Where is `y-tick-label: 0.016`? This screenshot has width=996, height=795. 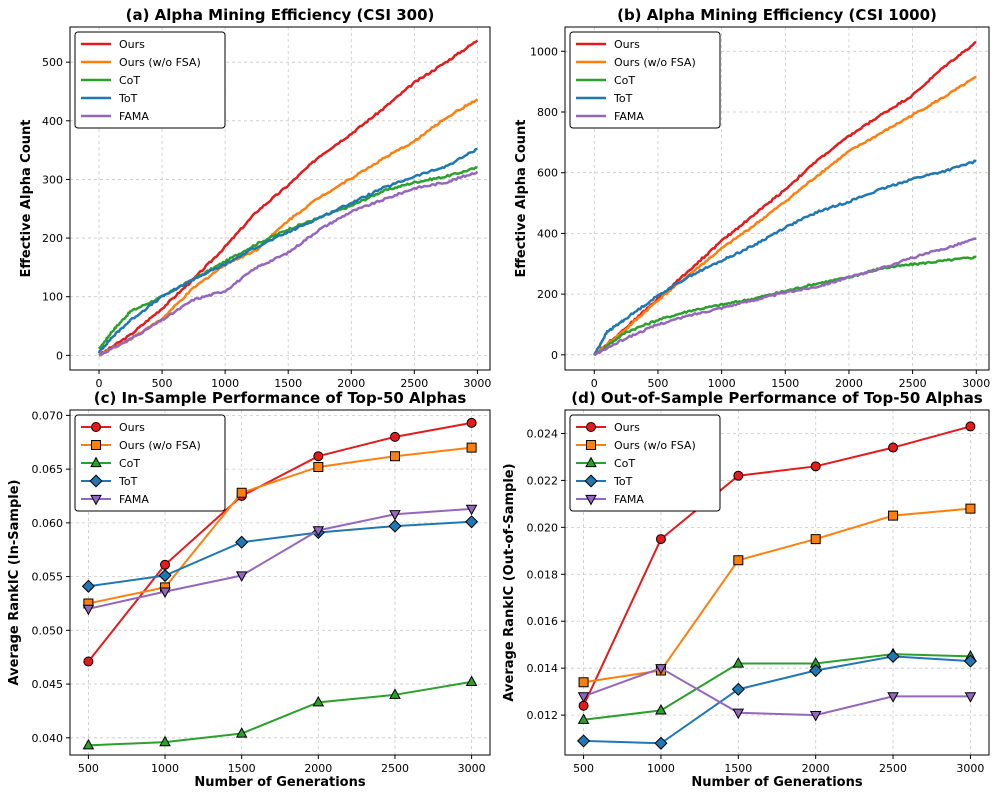
y-tick-label: 0.016 is located at coordinates (543, 621).